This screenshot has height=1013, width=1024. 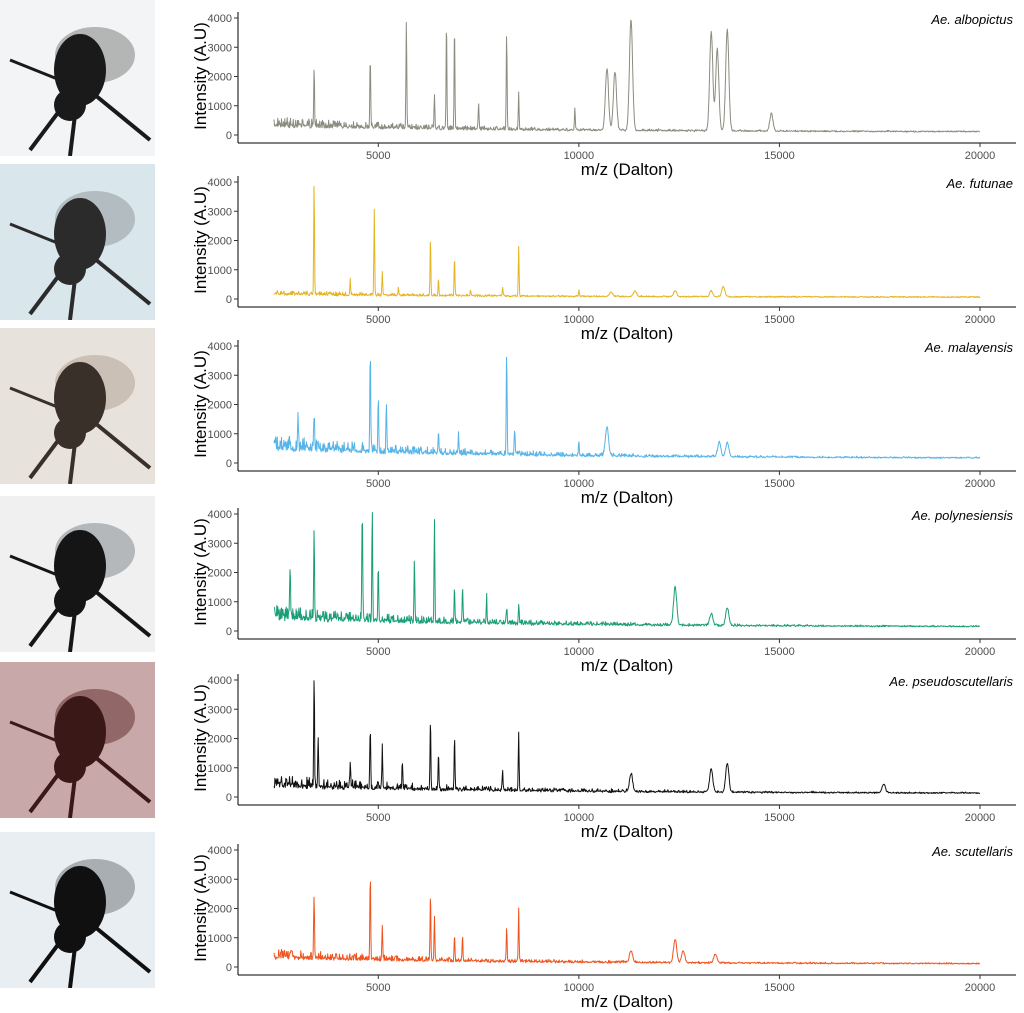 What do you see at coordinates (969, 347) in the screenshot?
I see `species-label: Ae. malayensis` at bounding box center [969, 347].